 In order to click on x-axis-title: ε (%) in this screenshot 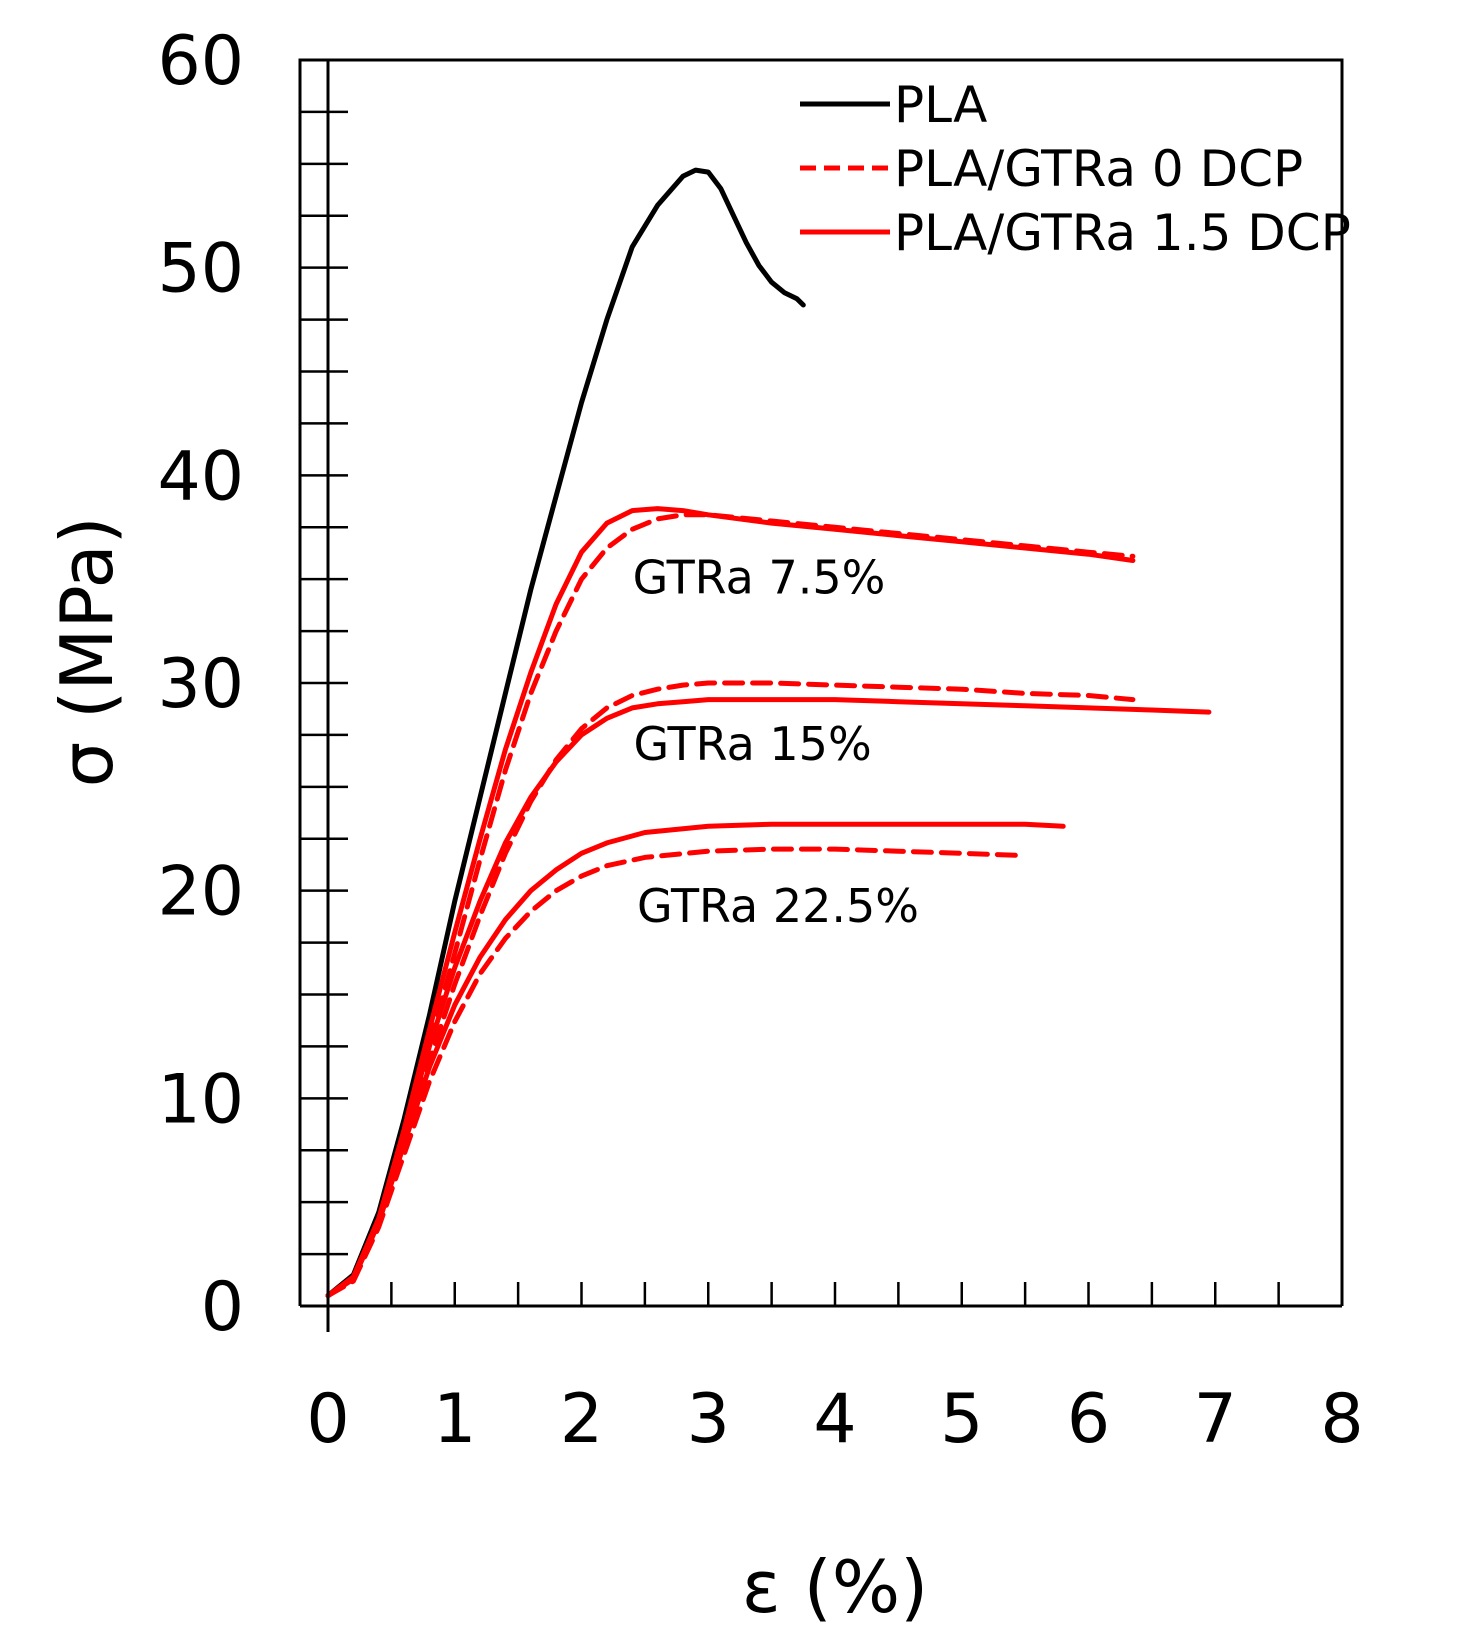, I will do `click(835, 1587)`.